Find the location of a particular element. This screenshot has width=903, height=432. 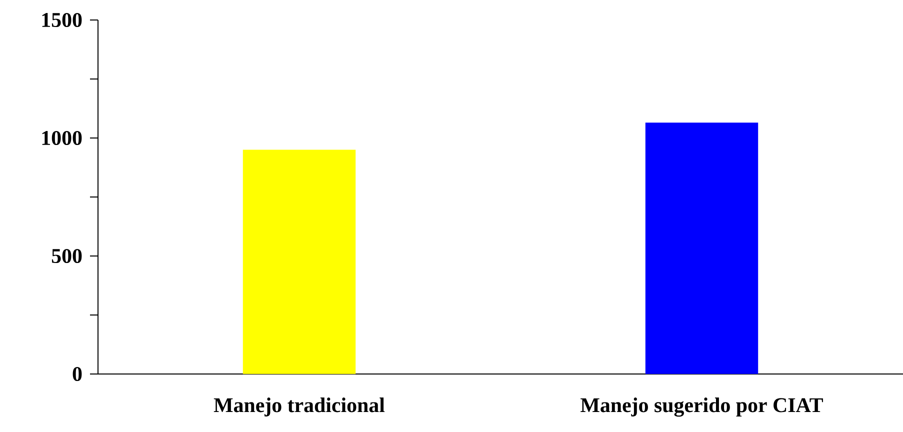

x-tick-label: Manejo sugerido por CIAT is located at coordinates (701, 407).